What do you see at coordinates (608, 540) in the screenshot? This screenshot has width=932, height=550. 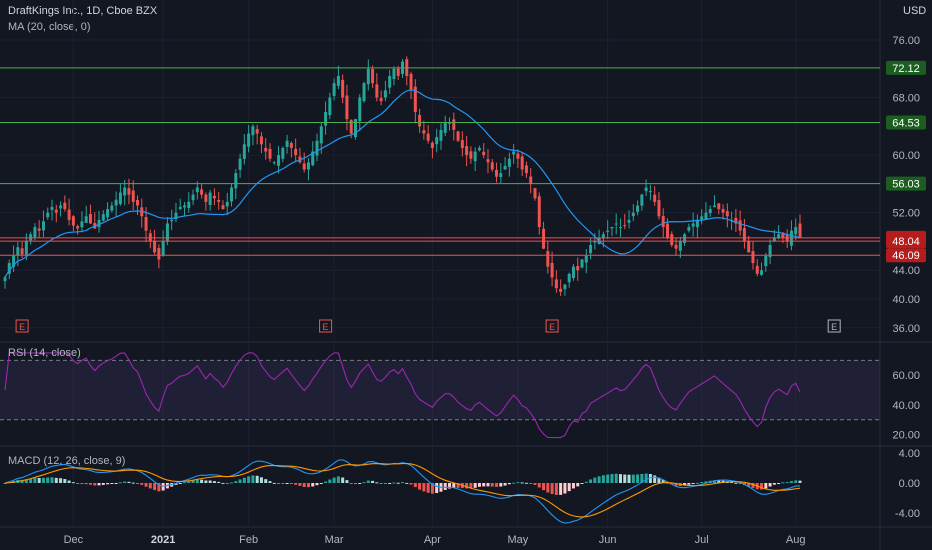 I see `x-tick-label: Jun` at bounding box center [608, 540].